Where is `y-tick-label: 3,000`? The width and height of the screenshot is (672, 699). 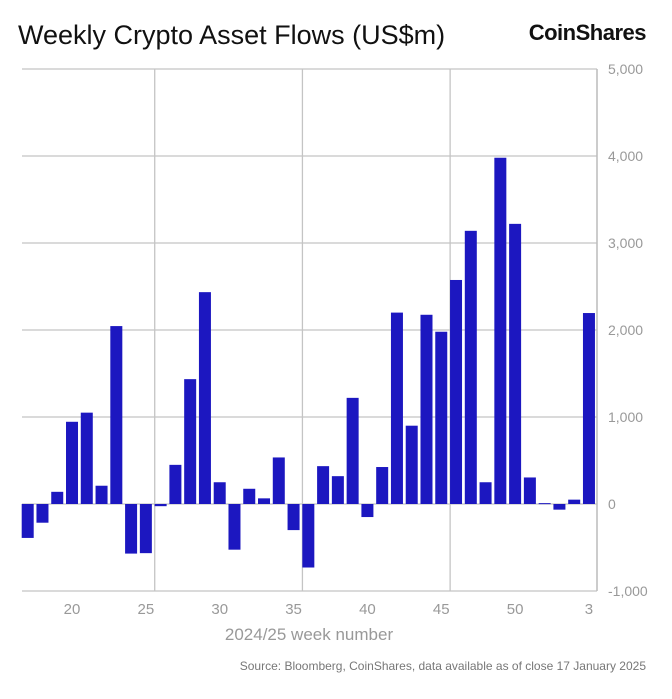
y-tick-label: 3,000 is located at coordinates (625, 243).